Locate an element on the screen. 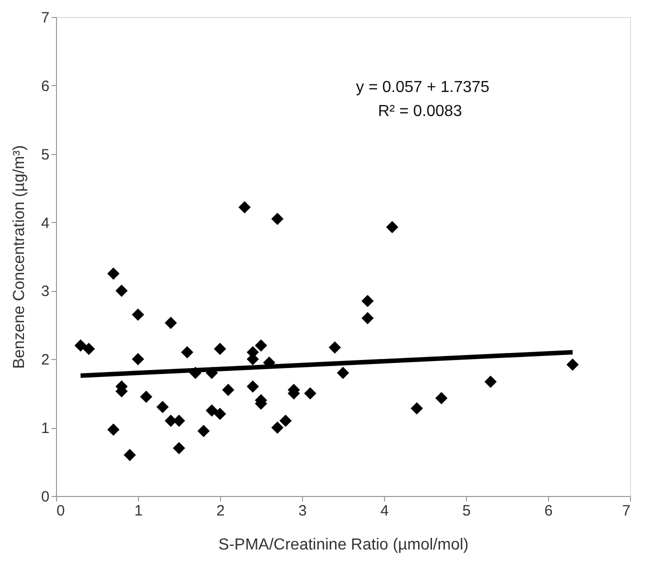 The height and width of the screenshot is (562, 651). x-tick-label: 0 is located at coordinates (60, 511).